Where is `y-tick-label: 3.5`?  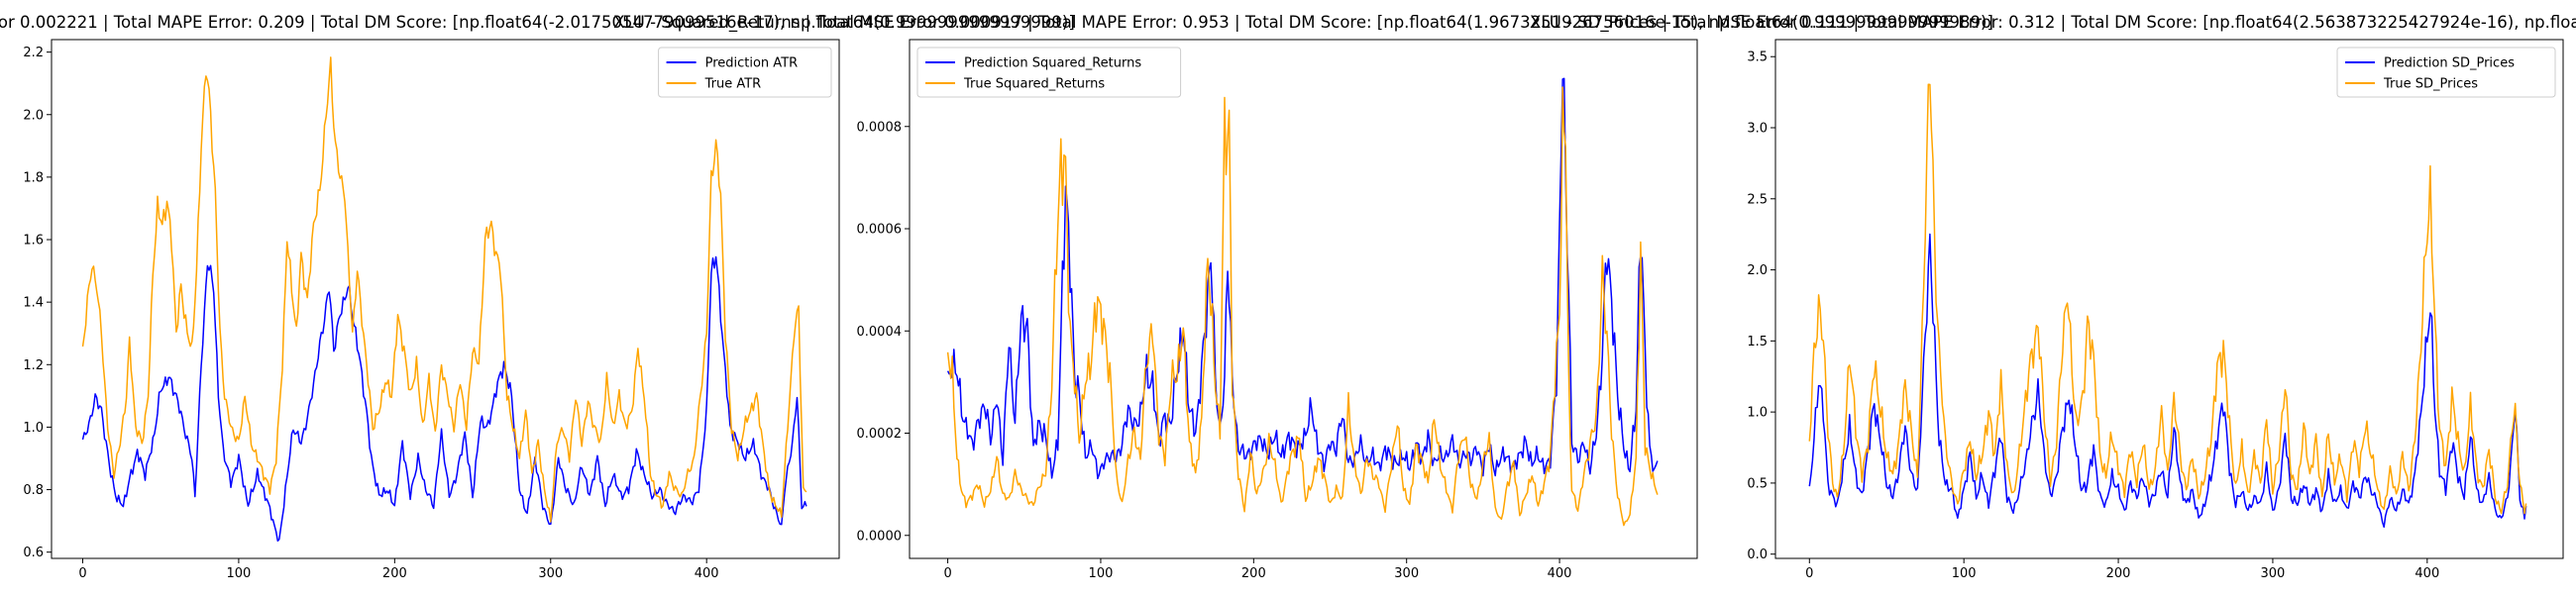
y-tick-label: 3.5 is located at coordinates (1757, 57).